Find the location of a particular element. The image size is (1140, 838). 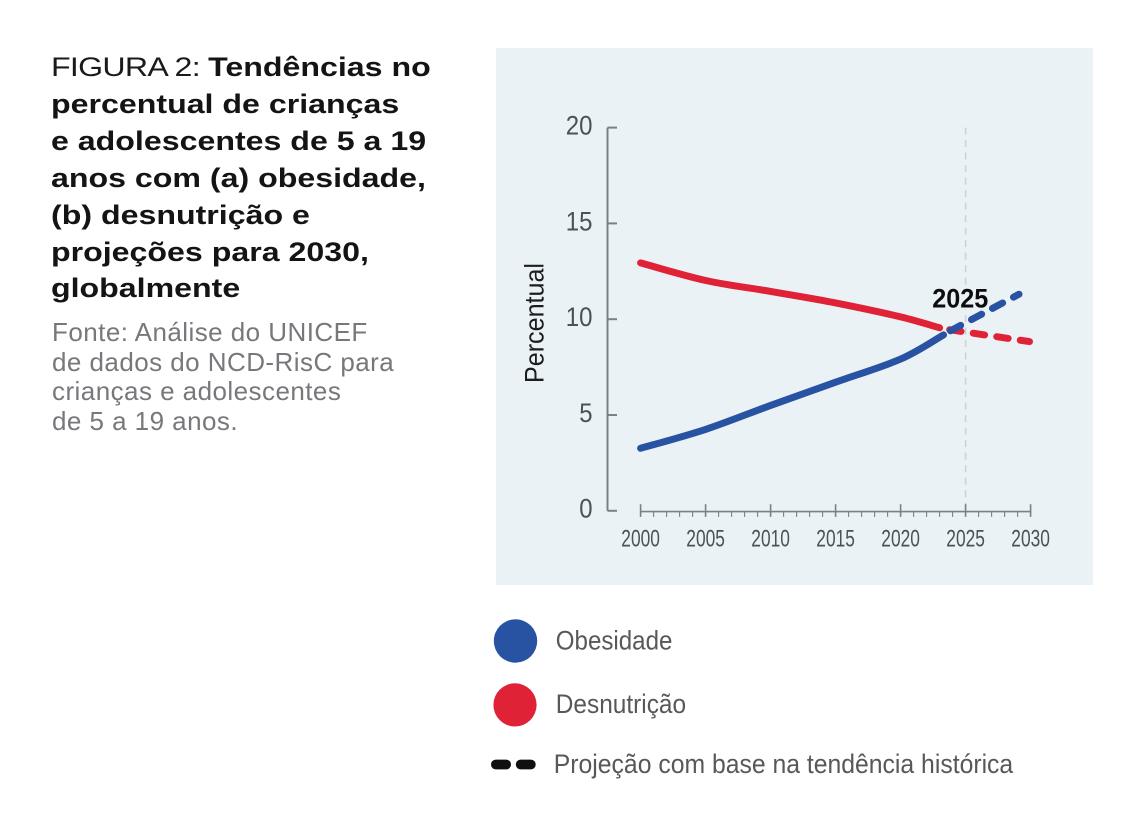

svg-text: 2015 is located at coordinates (835, 538).